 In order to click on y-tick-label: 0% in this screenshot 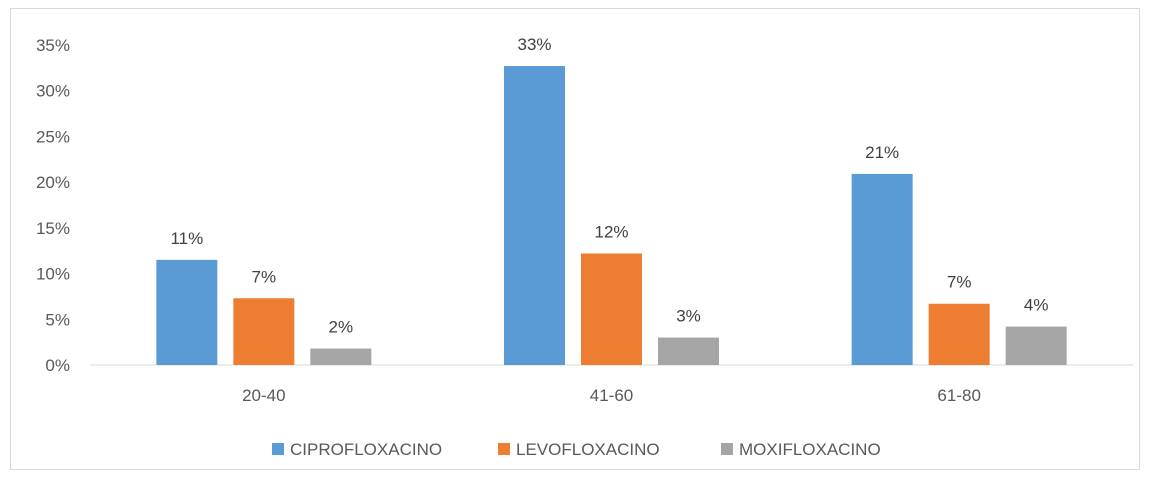, I will do `click(57, 365)`.